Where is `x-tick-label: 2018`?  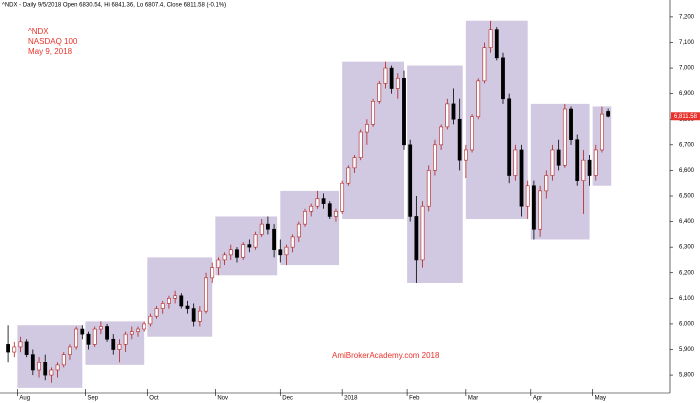
x-tick-label: 2018 is located at coordinates (351, 399).